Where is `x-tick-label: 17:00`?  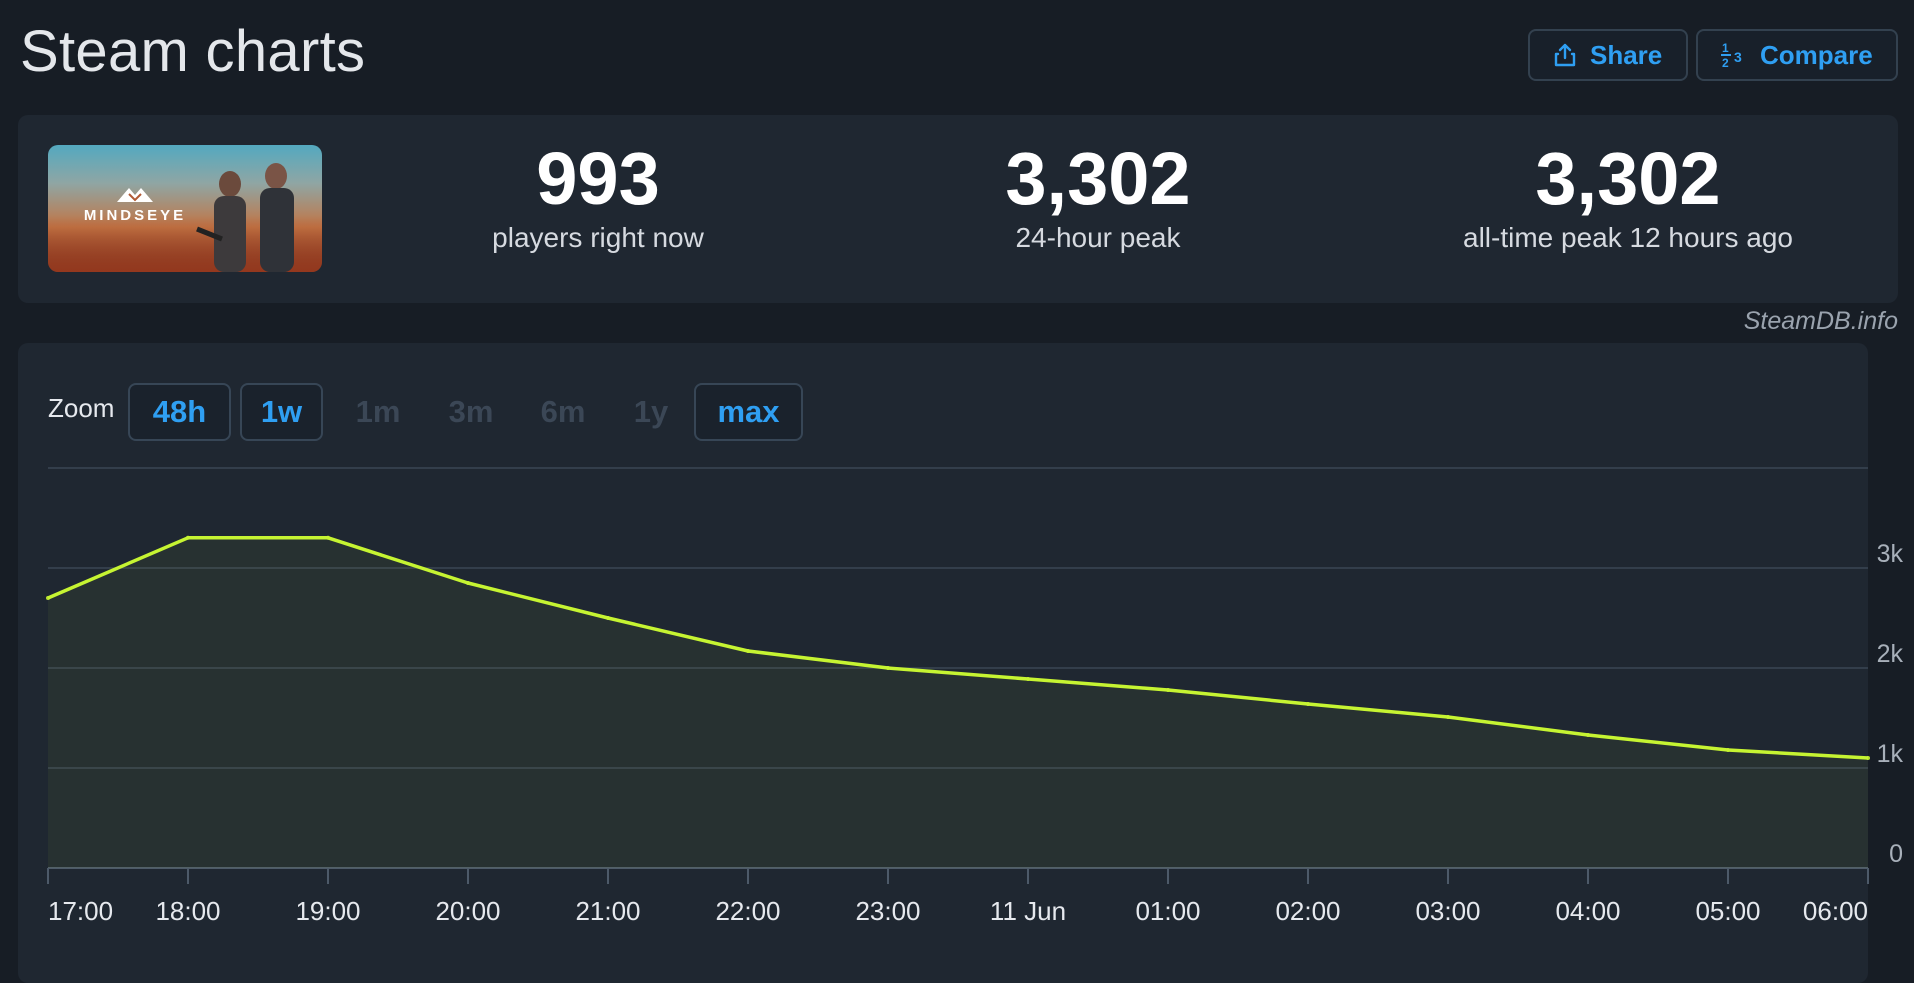
x-tick-label: 17:00 is located at coordinates (80, 911).